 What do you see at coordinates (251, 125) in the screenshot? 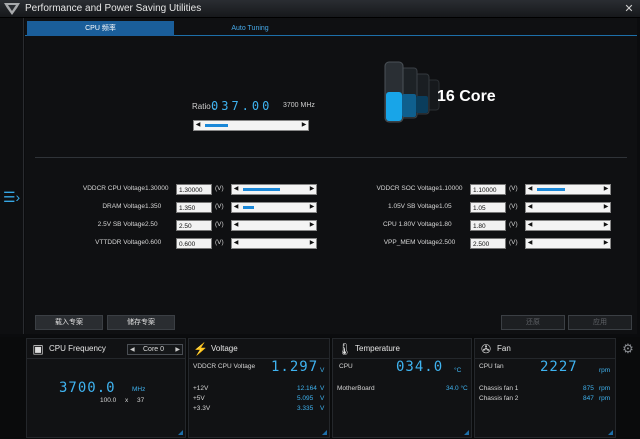
I see `ratio-slider: ◀ ▶` at bounding box center [251, 125].